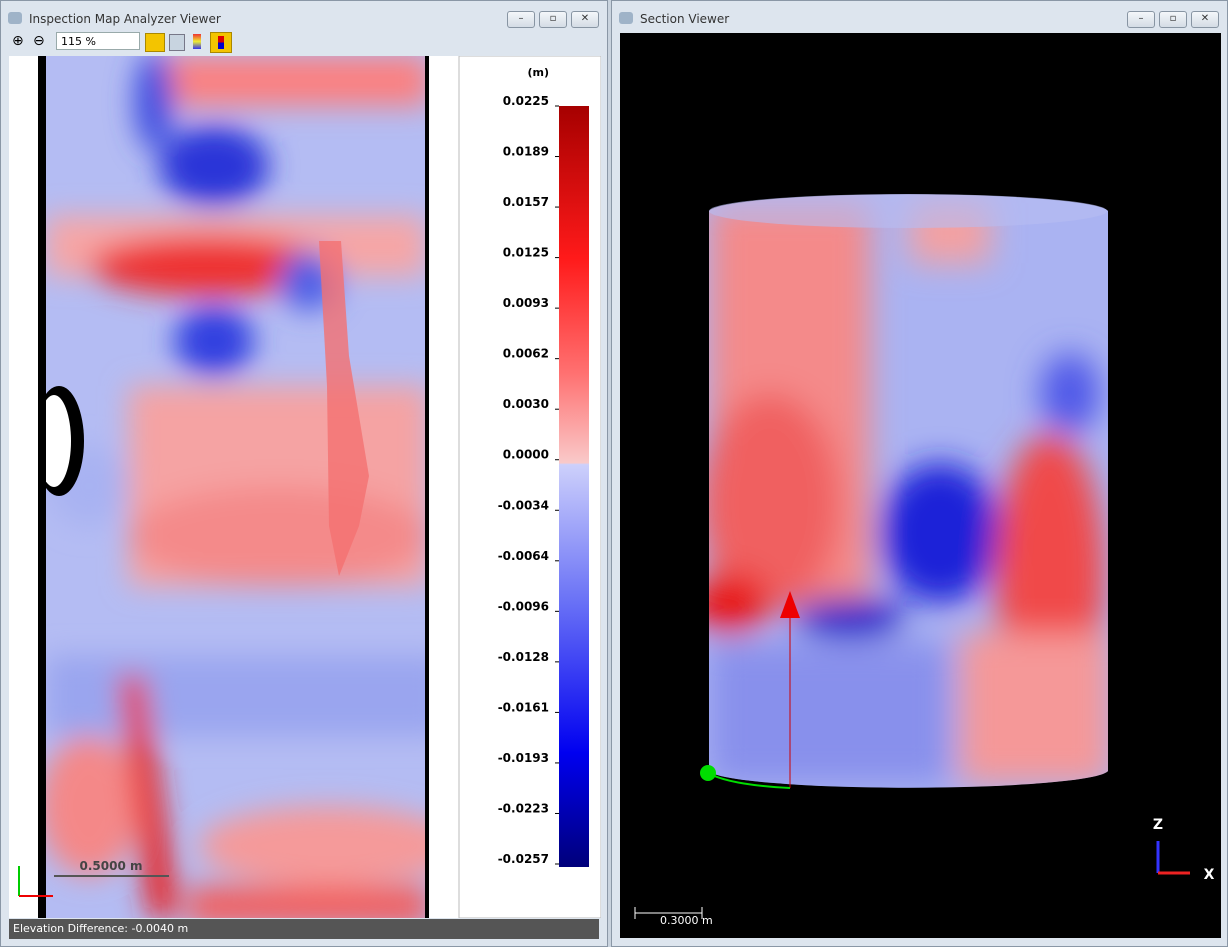 Image resolution: width=1228 pixels, height=947 pixels. What do you see at coordinates (526, 404) in the screenshot?
I see `colorbar-tick-label: 0.0030` at bounding box center [526, 404].